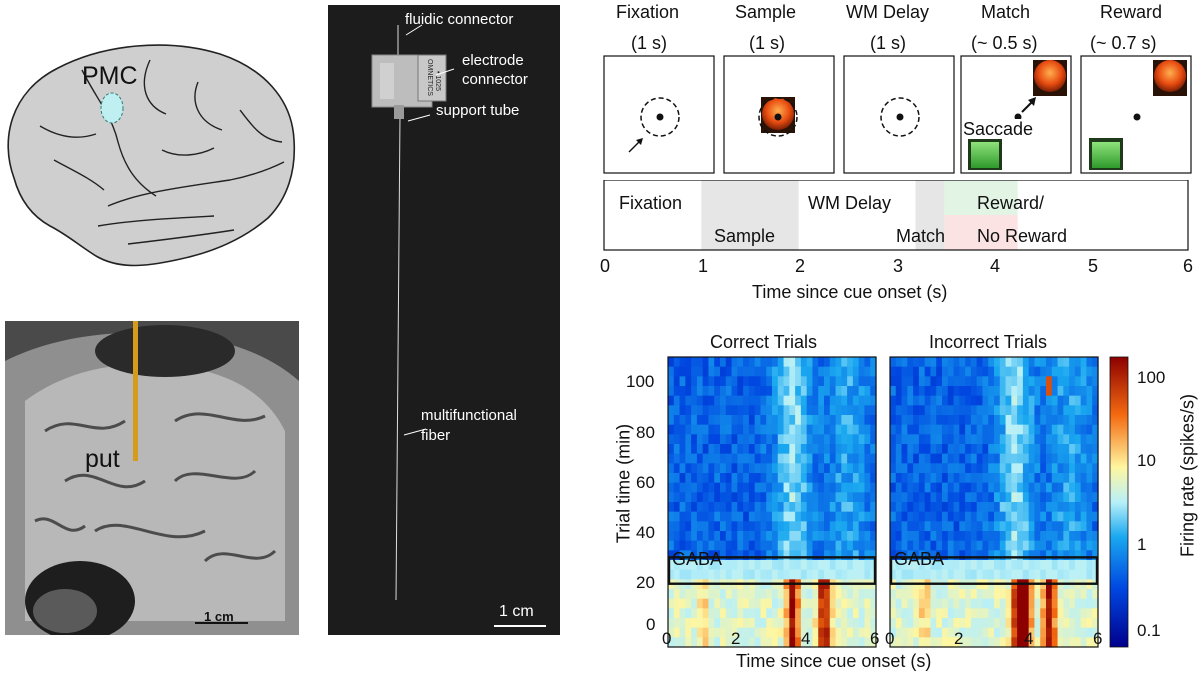 The width and height of the screenshot is (1200, 681). What do you see at coordinates (649, 43) in the screenshot?
I see `stage-duration-0: (1 s)` at bounding box center [649, 43].